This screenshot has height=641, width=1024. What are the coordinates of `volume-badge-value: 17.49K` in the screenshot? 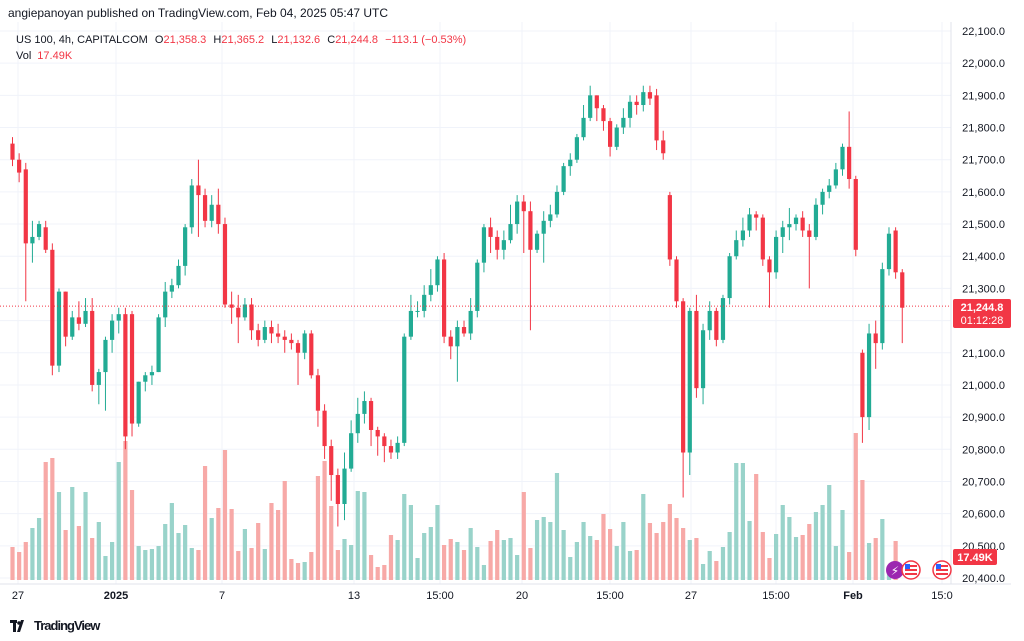 It's located at (975, 558).